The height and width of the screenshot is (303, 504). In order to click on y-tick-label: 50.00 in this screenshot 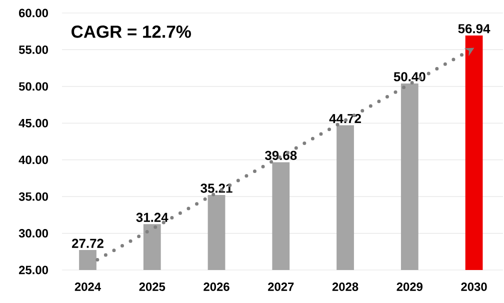, I will do `click(33, 86)`.